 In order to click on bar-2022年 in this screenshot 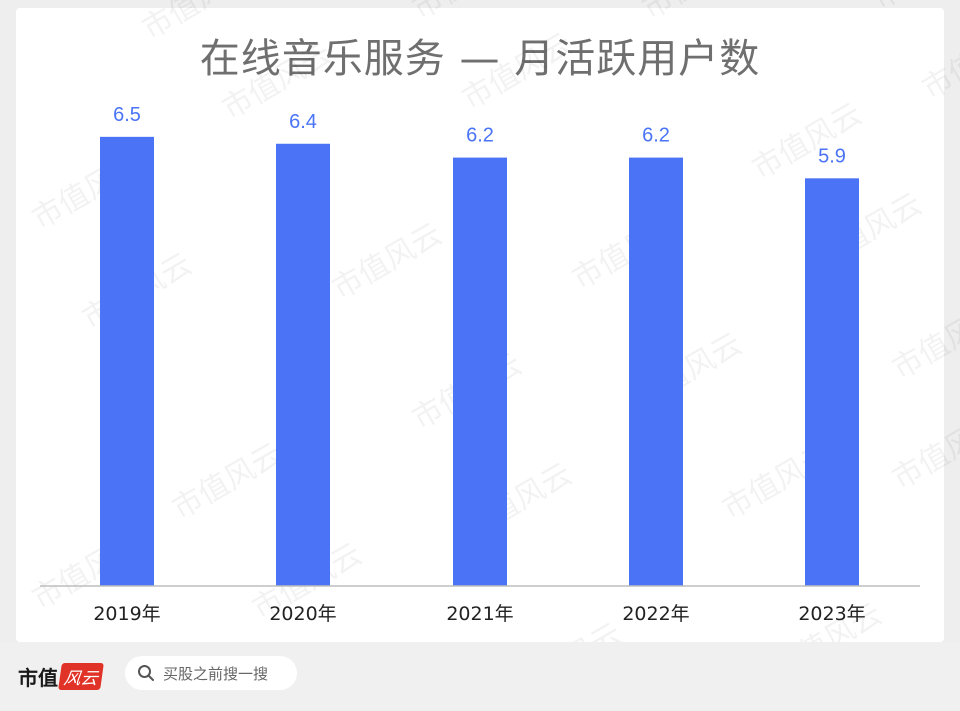, I will do `click(656, 371)`.